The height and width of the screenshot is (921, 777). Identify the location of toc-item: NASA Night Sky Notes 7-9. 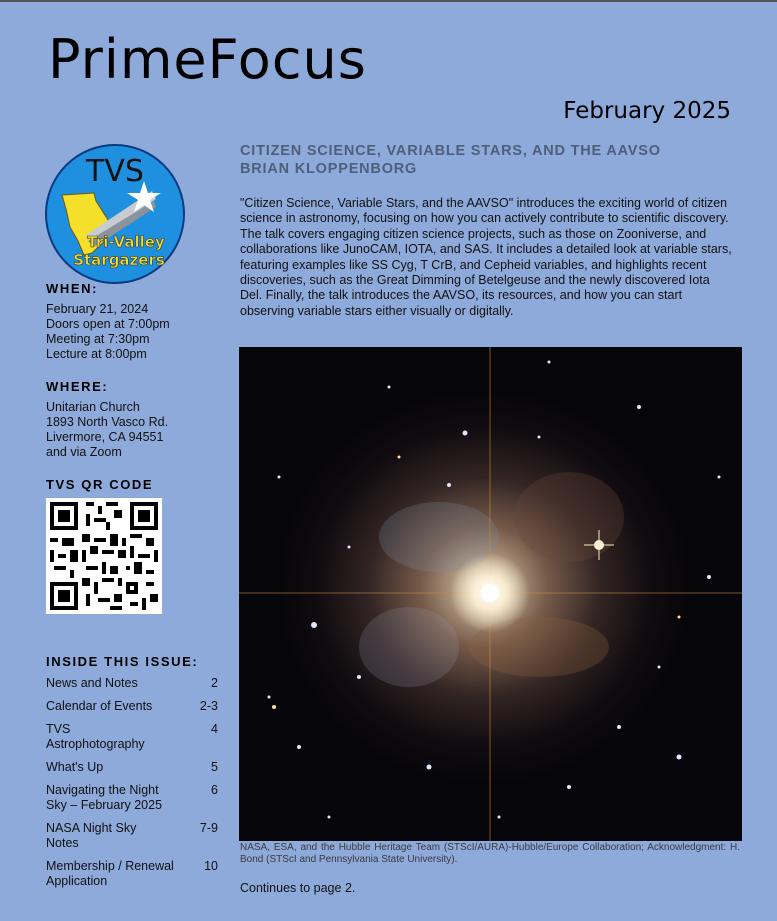
(132, 836).